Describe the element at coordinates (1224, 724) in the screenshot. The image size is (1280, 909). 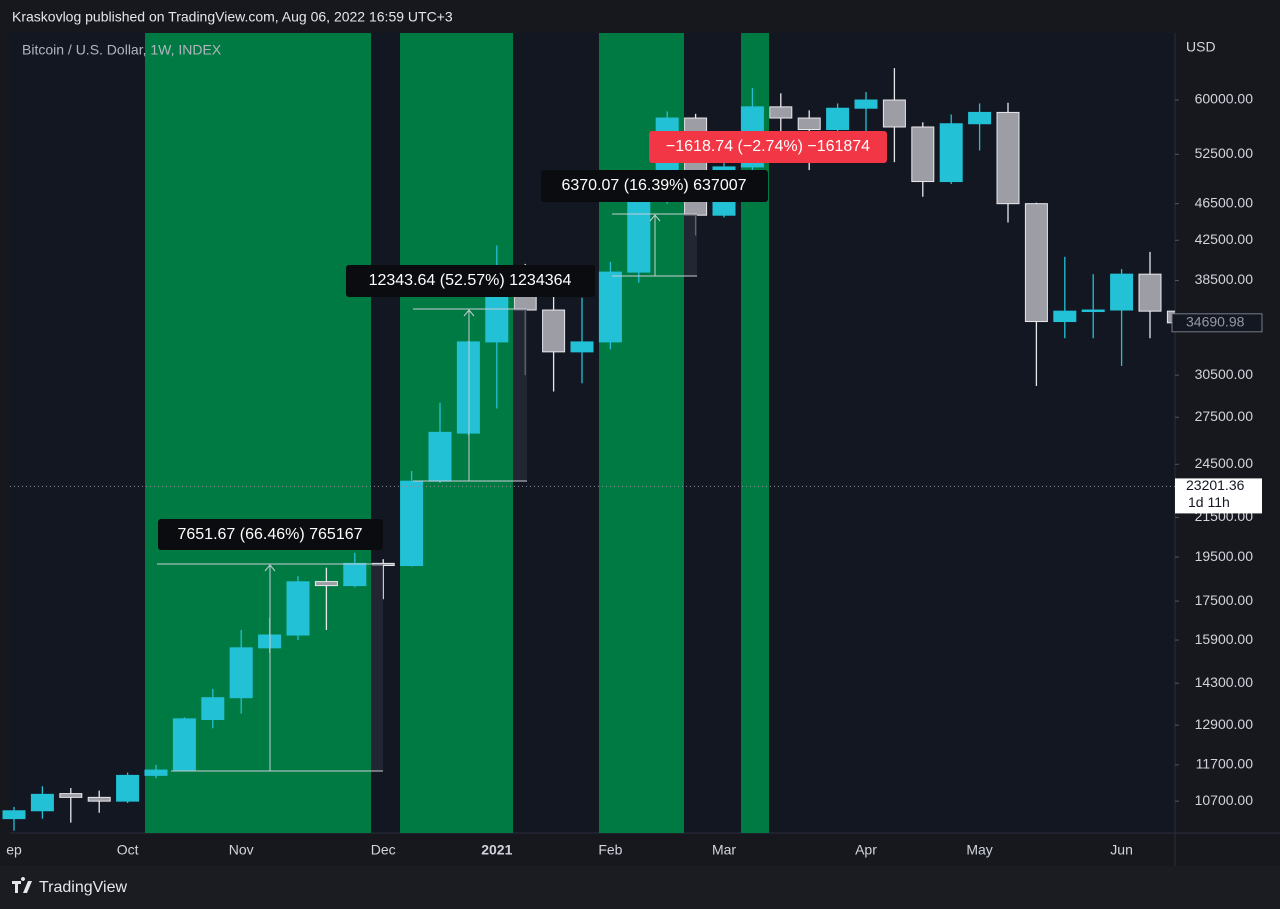
I see `y-tick-label: 12900.00` at that location.